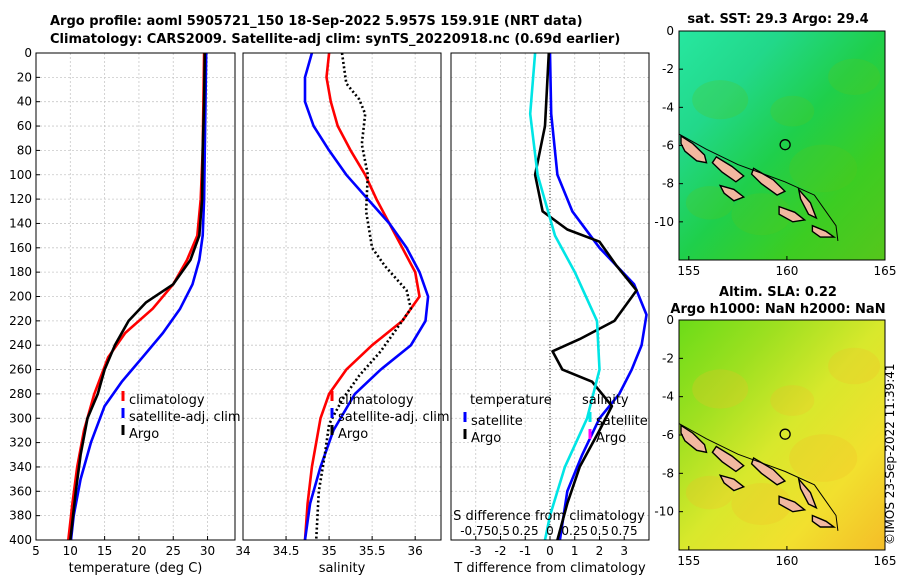 The image size is (900, 580). I want to click on x-tick-label: 160, so click(786, 561).